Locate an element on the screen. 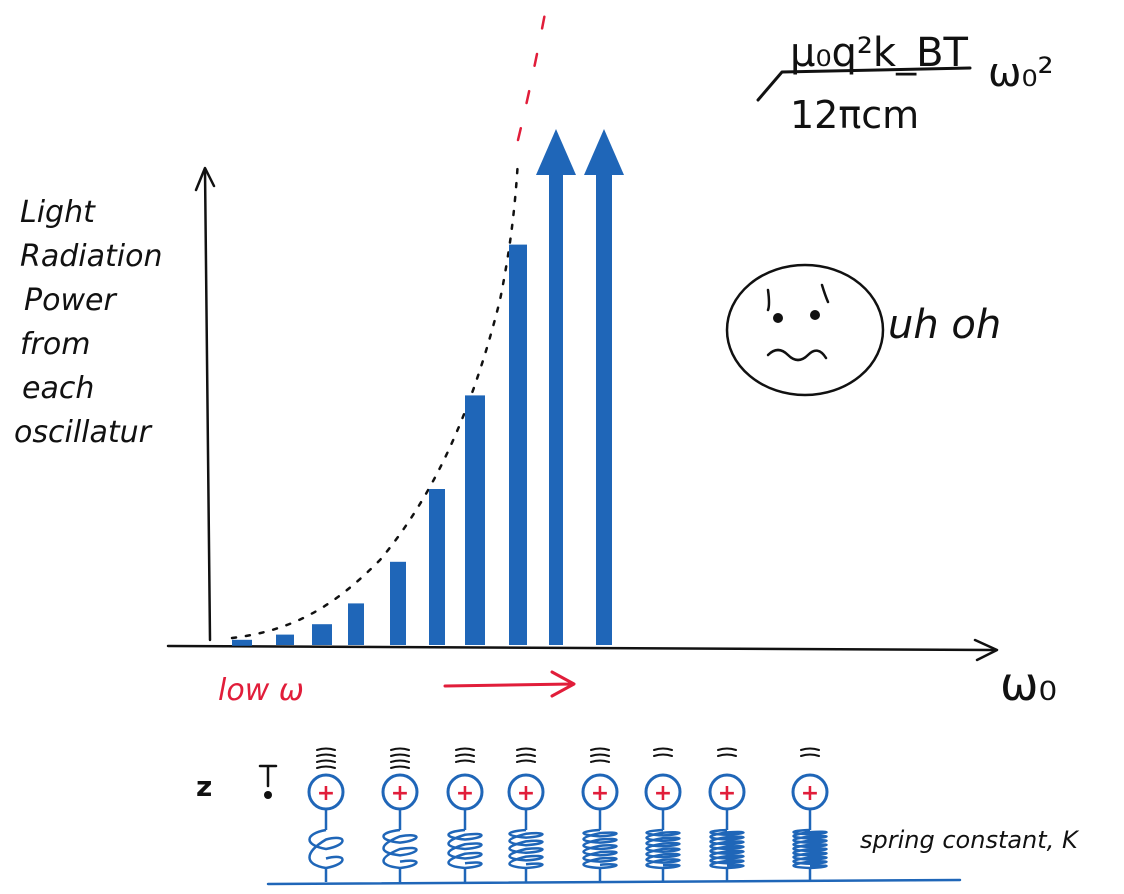 The image size is (1124, 894). oscillators: + + + + + + + + is located at coordinates (568, 814).